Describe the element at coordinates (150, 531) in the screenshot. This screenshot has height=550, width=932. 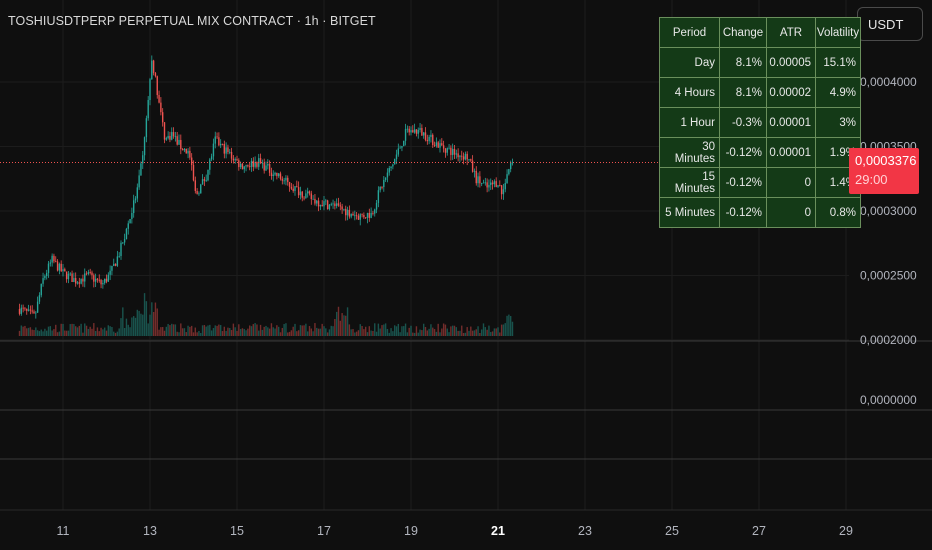
I see `time-tick-label: 13` at that location.